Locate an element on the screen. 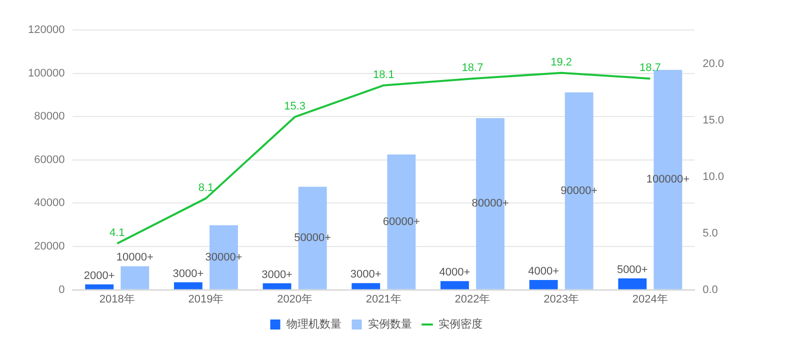 This screenshot has width=792, height=340. x-tick-label: 2018年 is located at coordinates (117, 299).